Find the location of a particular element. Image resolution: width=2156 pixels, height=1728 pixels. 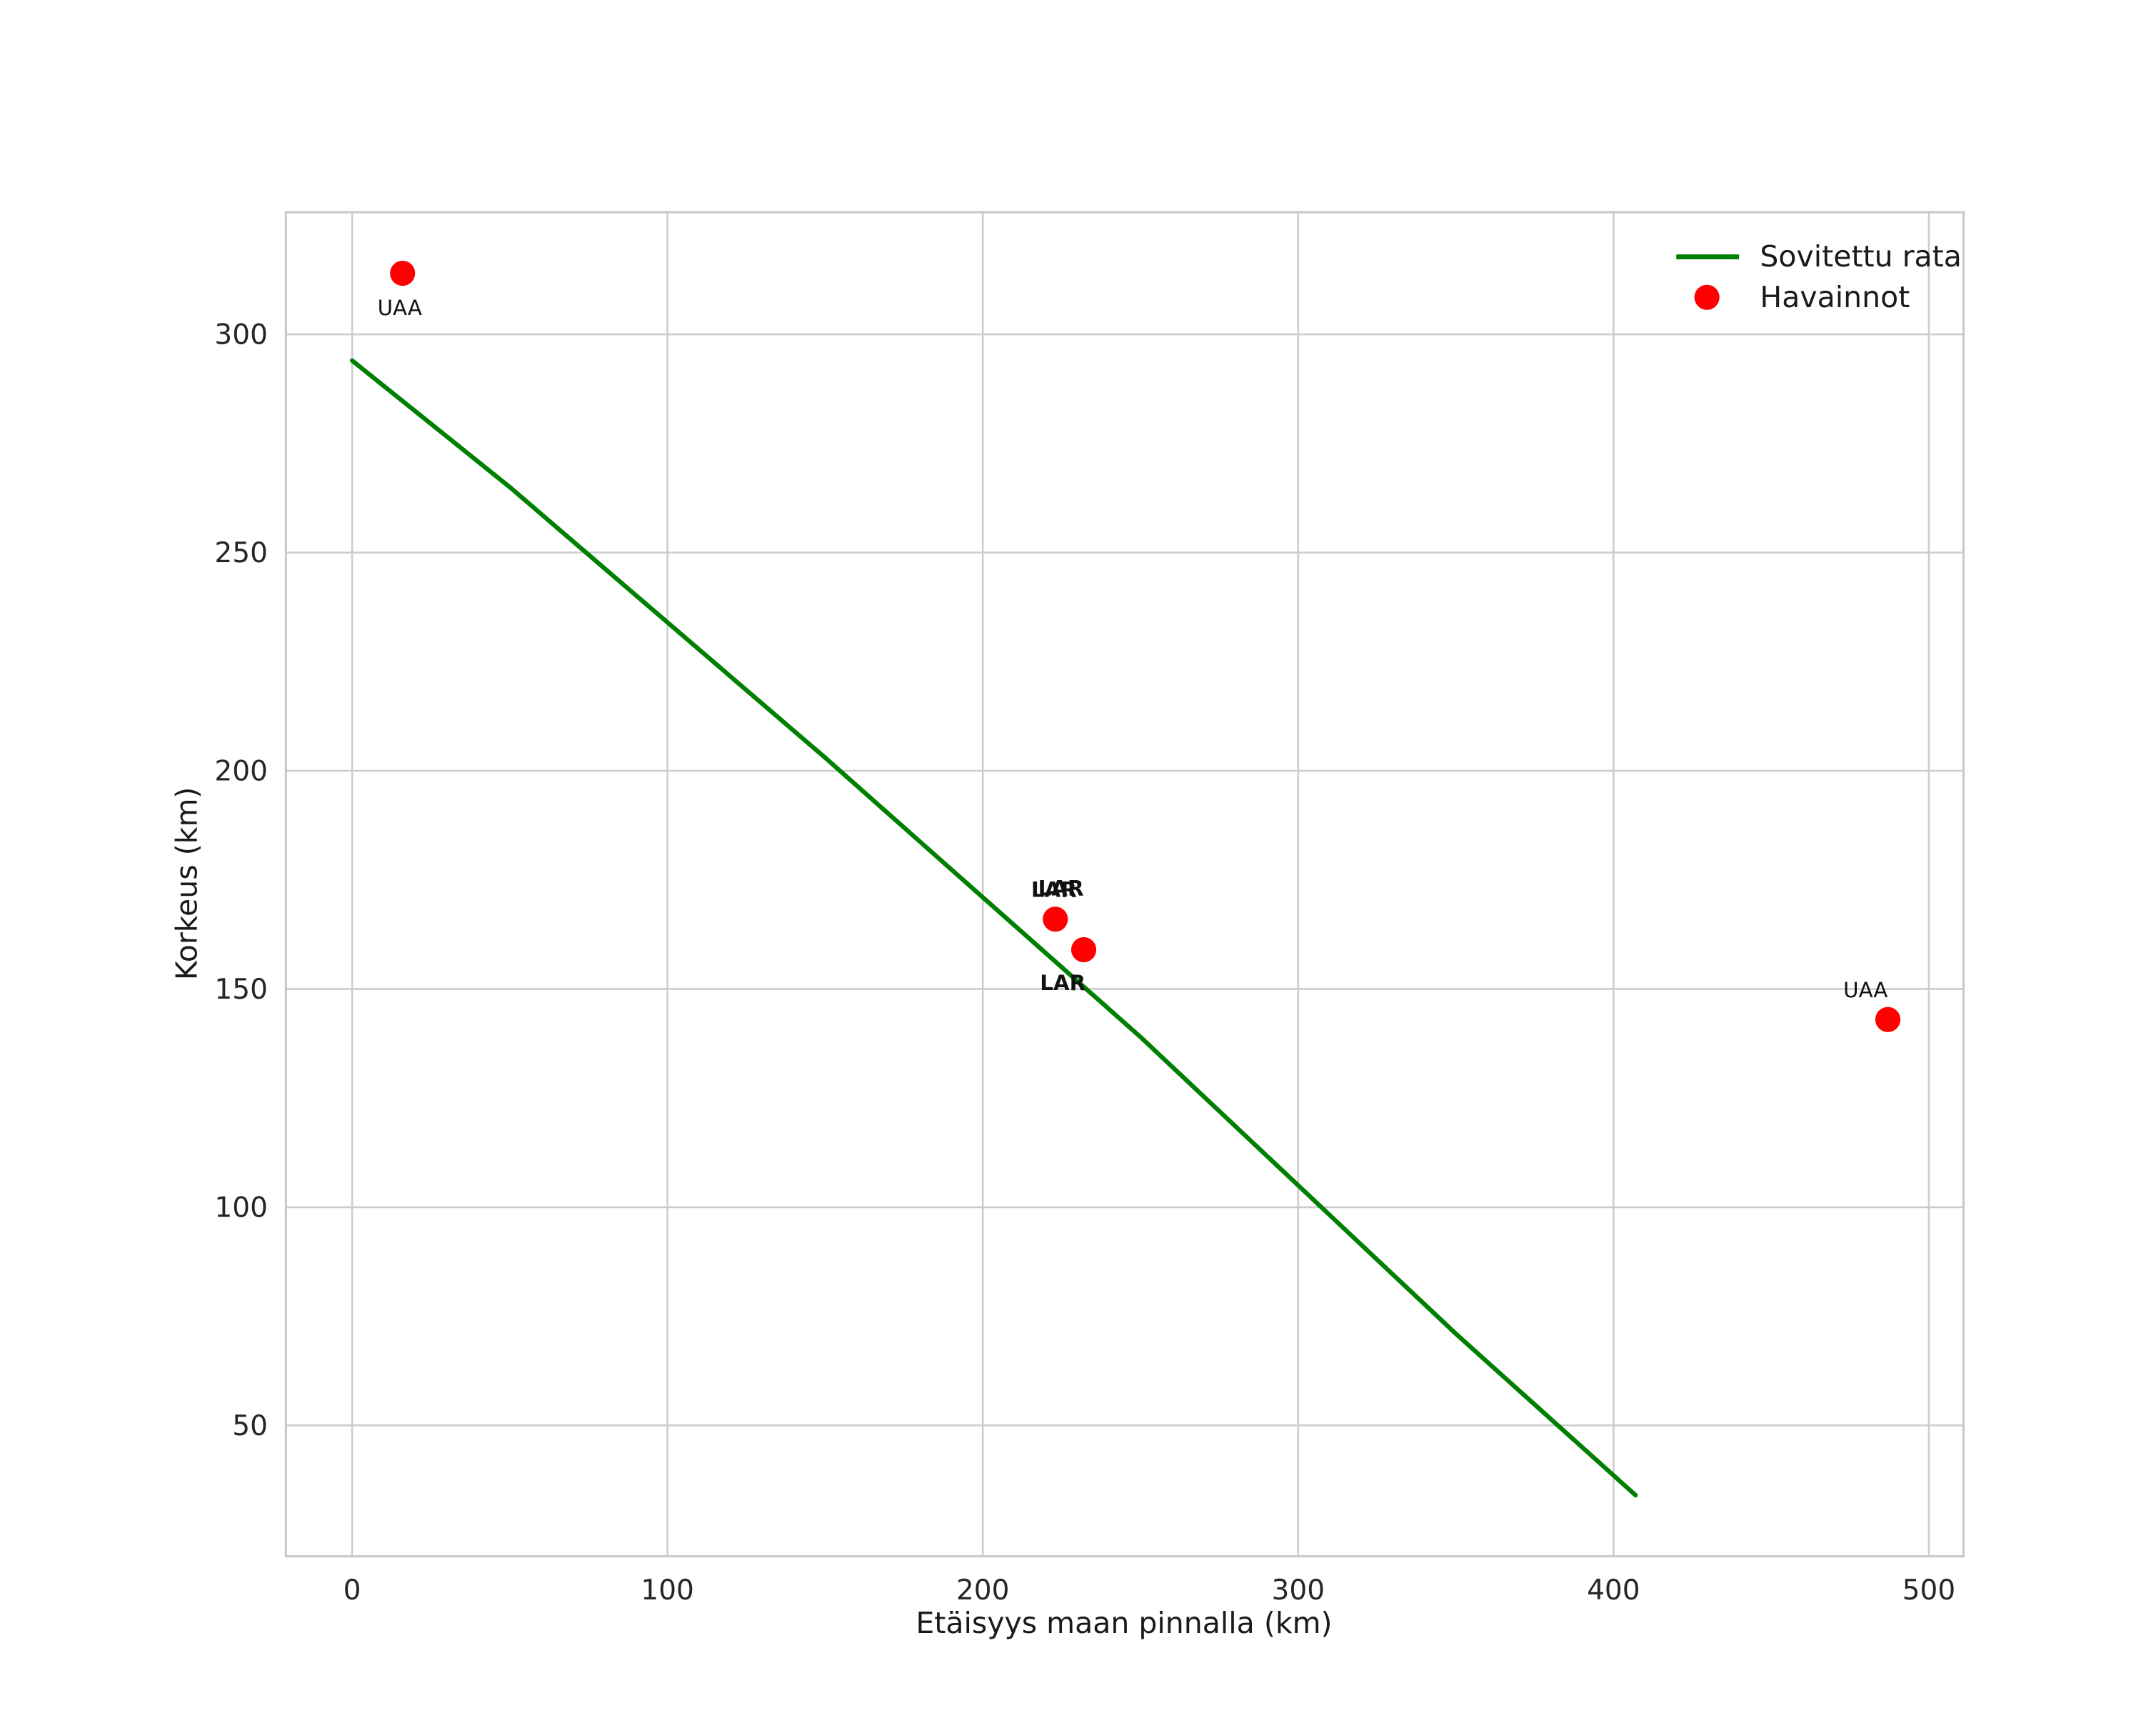

x-tick-label: 100 is located at coordinates (668, 1590).